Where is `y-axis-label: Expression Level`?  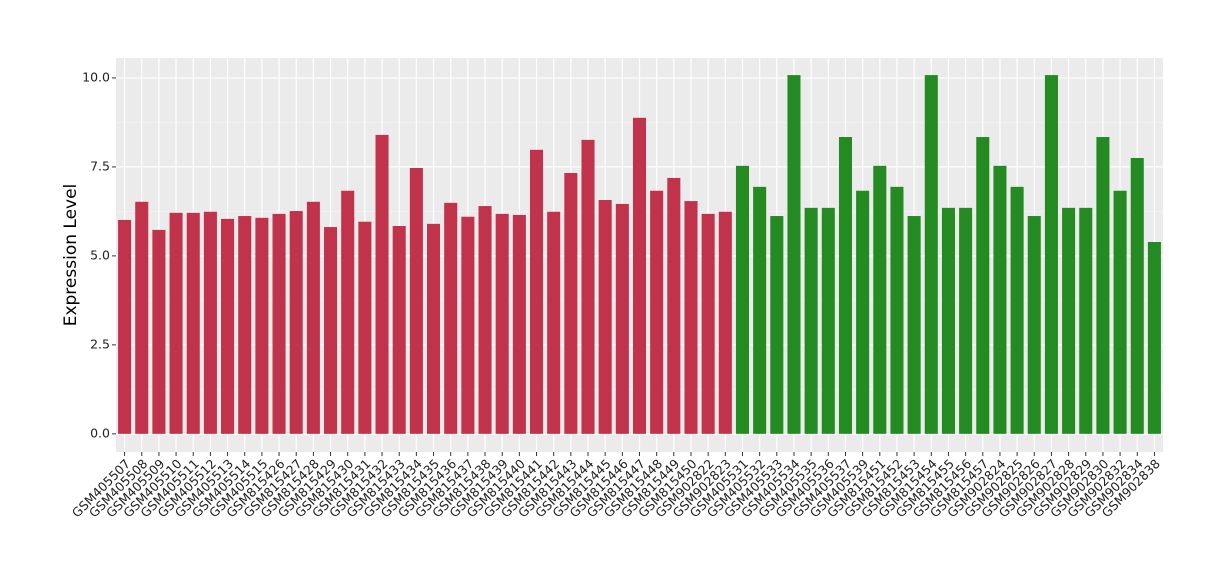
y-axis-label: Expression Level is located at coordinates (71, 255).